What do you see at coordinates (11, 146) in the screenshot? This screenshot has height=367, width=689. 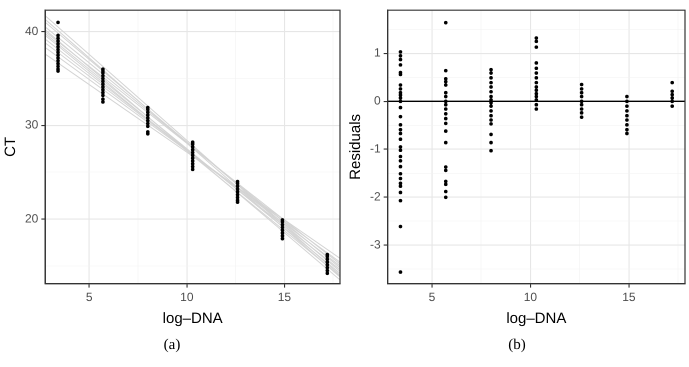 I see `y-axis-title: CT` at bounding box center [11, 146].